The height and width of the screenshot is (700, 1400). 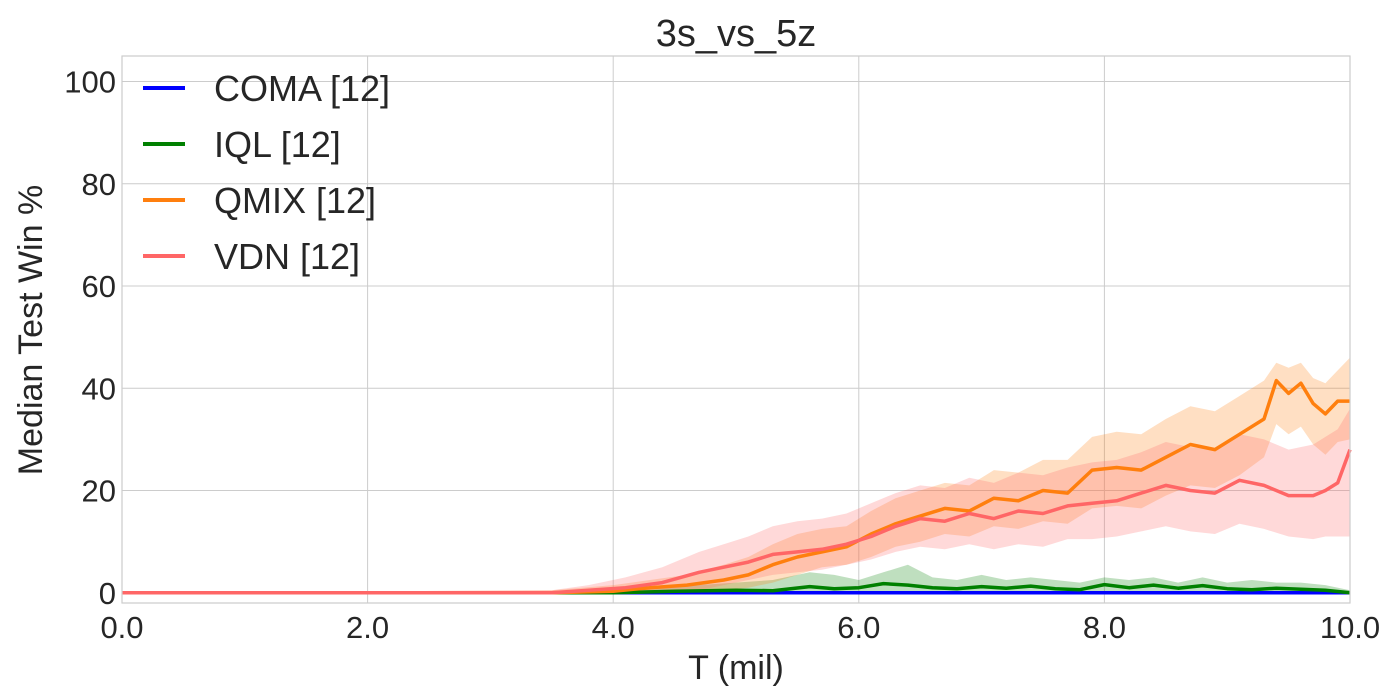 What do you see at coordinates (121, 627) in the screenshot?
I see `x-tick-label: 0.0` at bounding box center [121, 627].